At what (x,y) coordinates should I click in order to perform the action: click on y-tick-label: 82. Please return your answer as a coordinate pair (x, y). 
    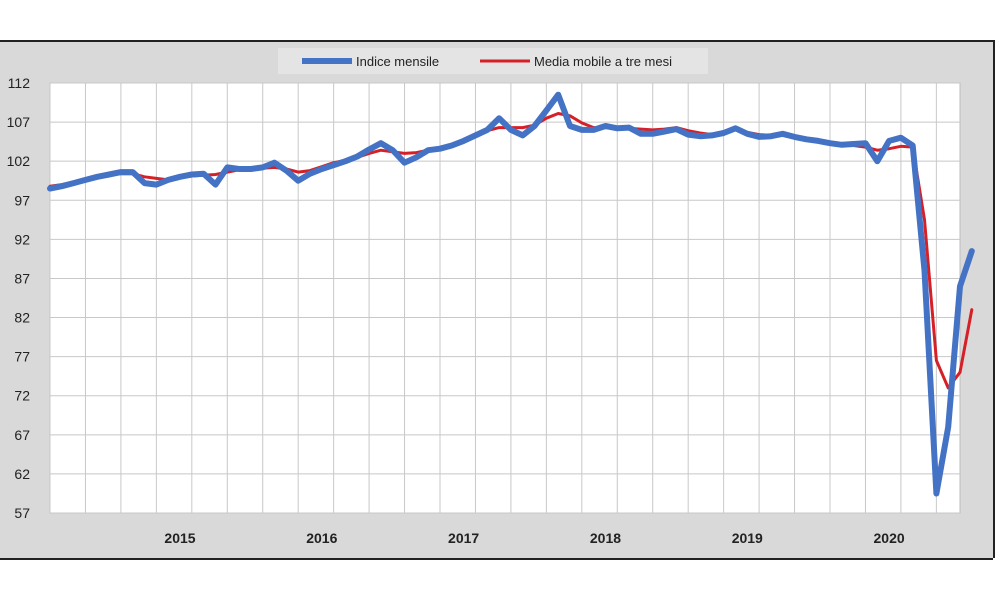
    Looking at the image, I should click on (22, 318).